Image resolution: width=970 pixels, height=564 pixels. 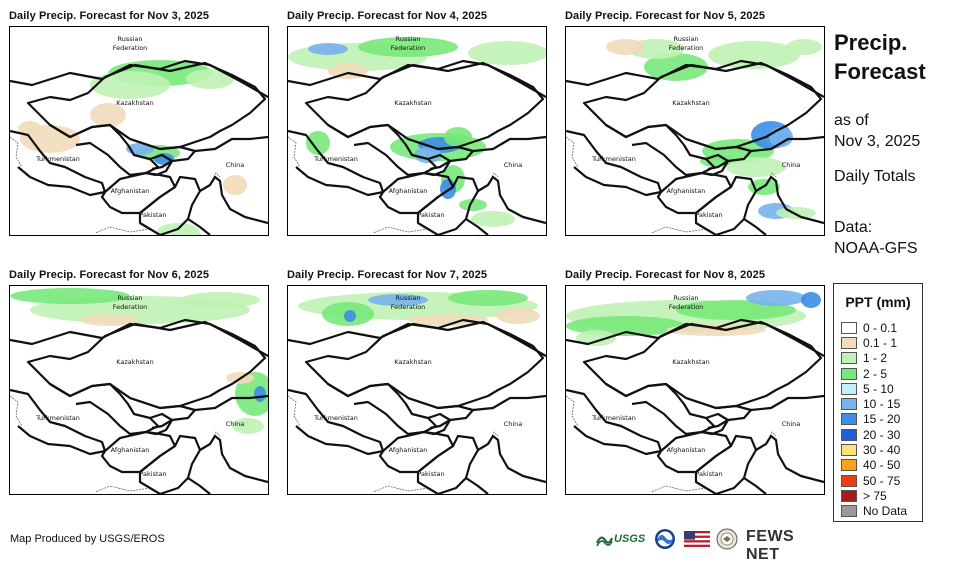 I want to click on legend-row: No Data, so click(x=874, y=511).